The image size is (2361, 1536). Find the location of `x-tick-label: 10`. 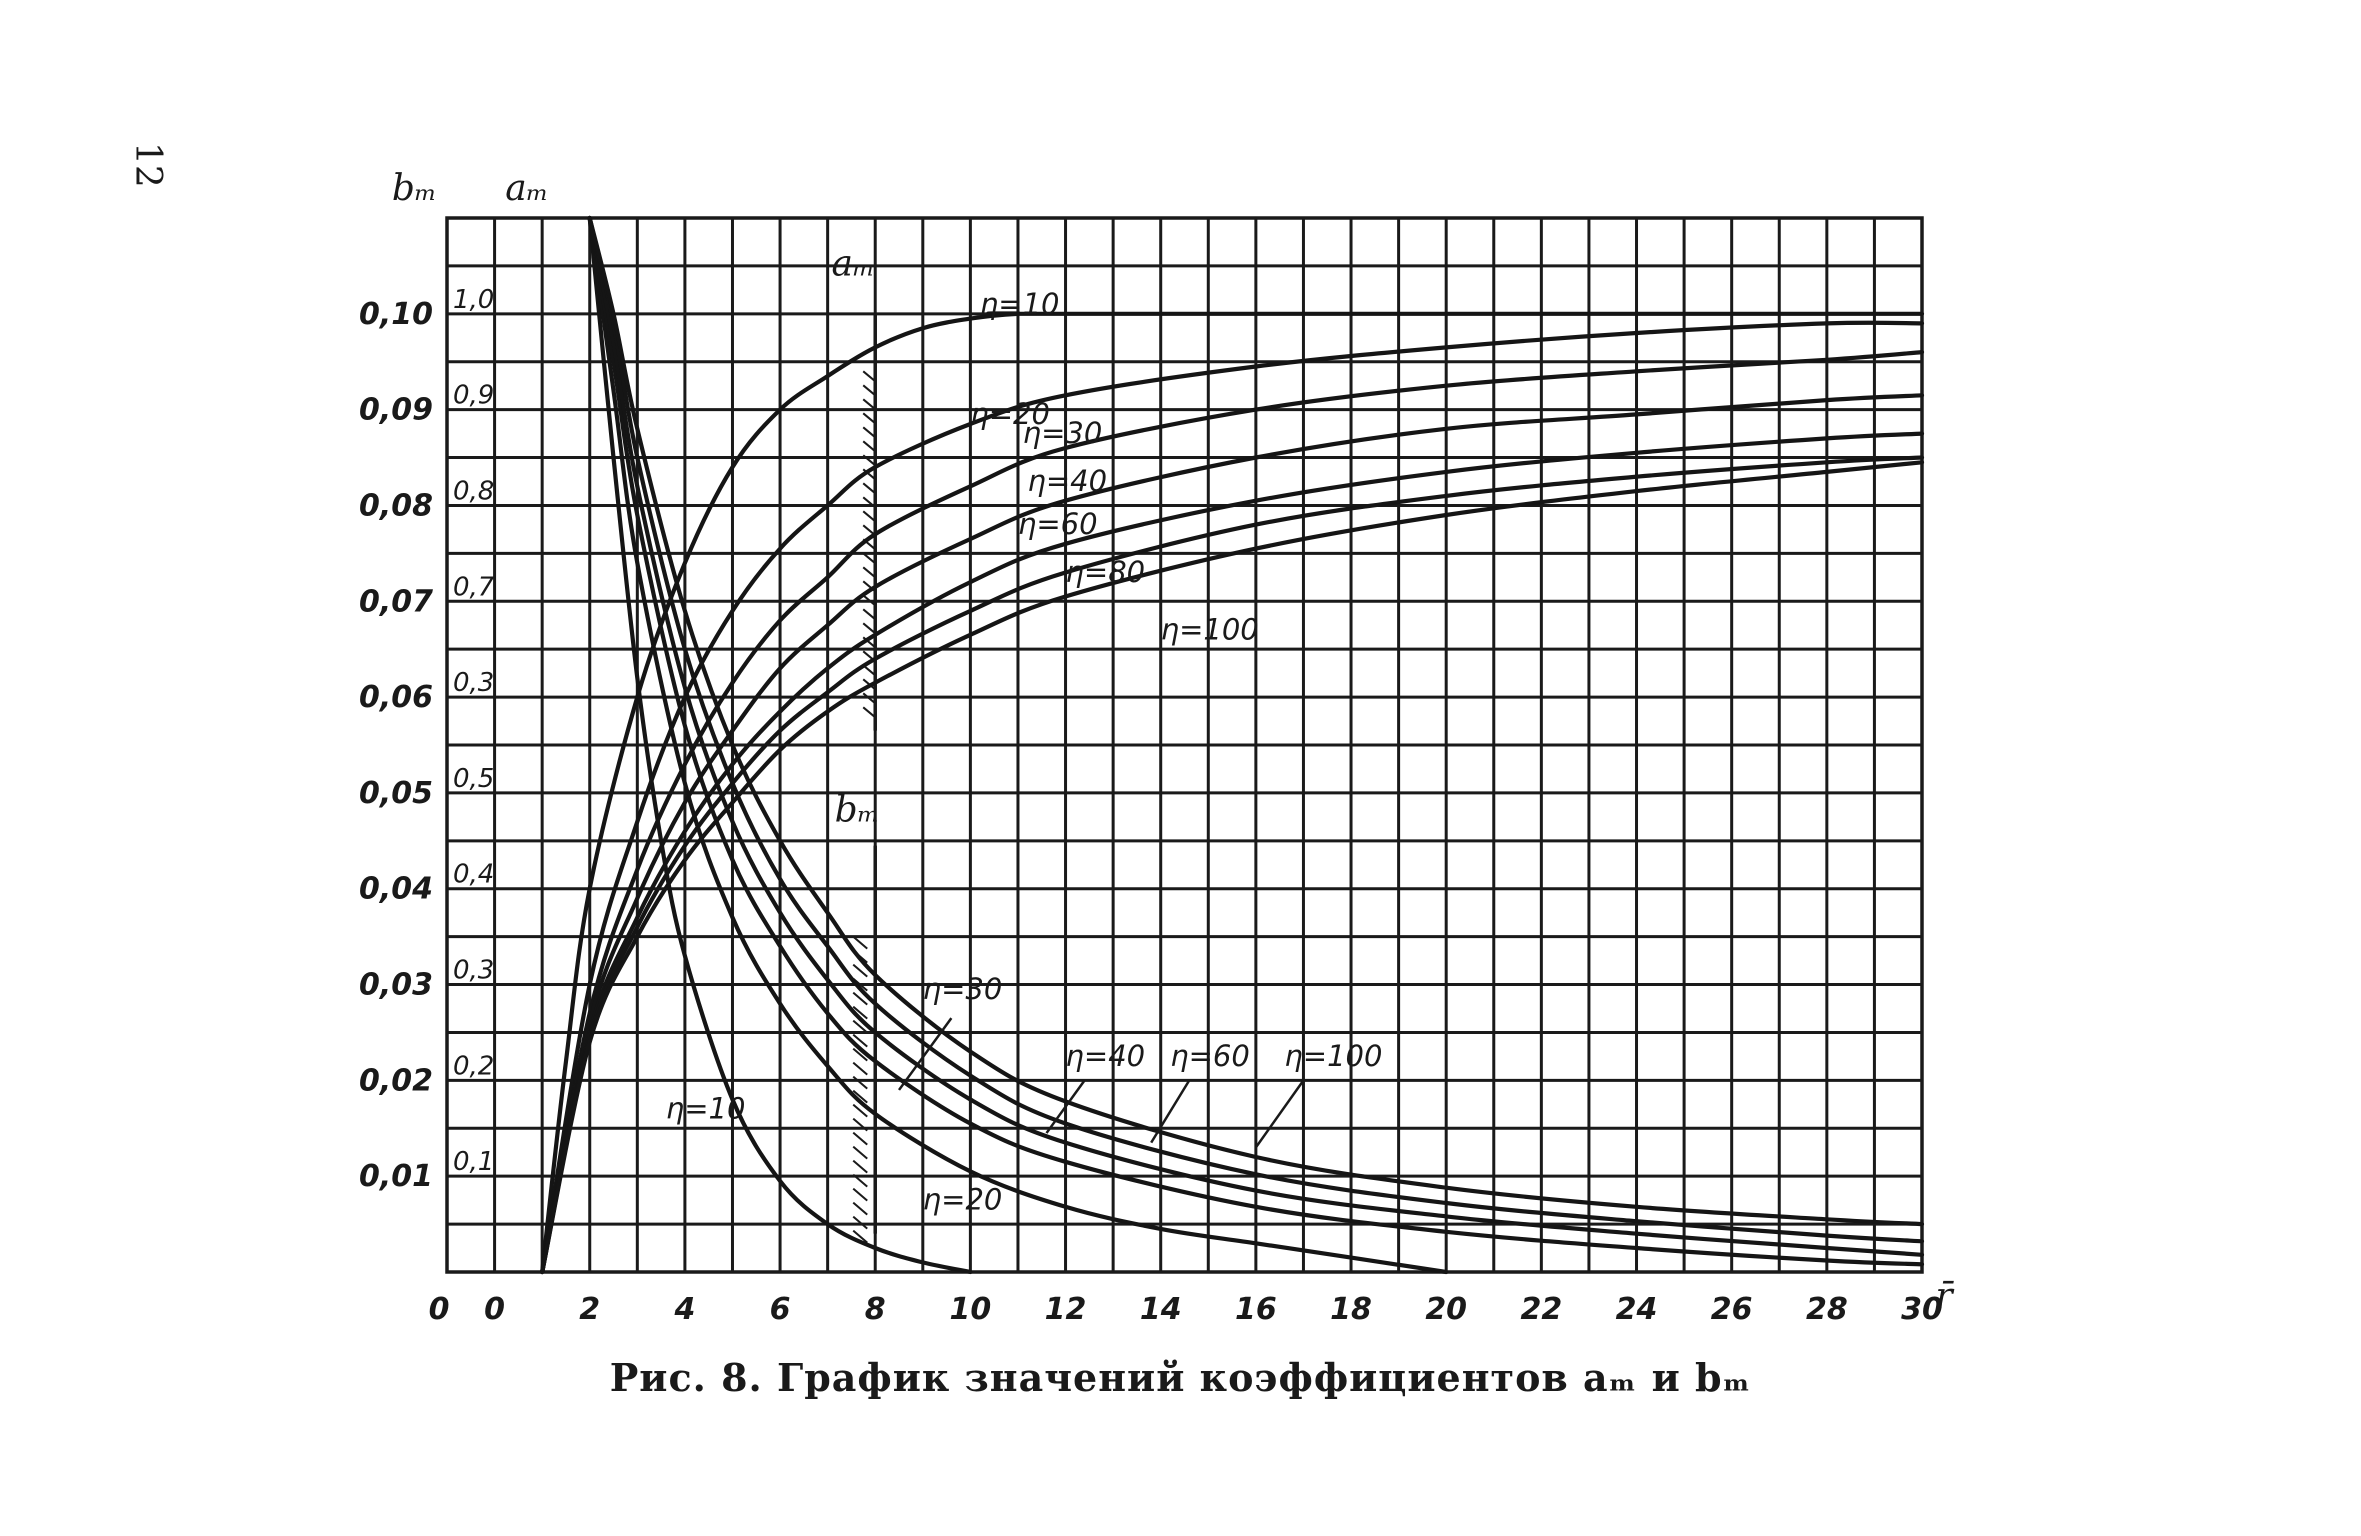

x-tick-label: 10 is located at coordinates (971, 1309).